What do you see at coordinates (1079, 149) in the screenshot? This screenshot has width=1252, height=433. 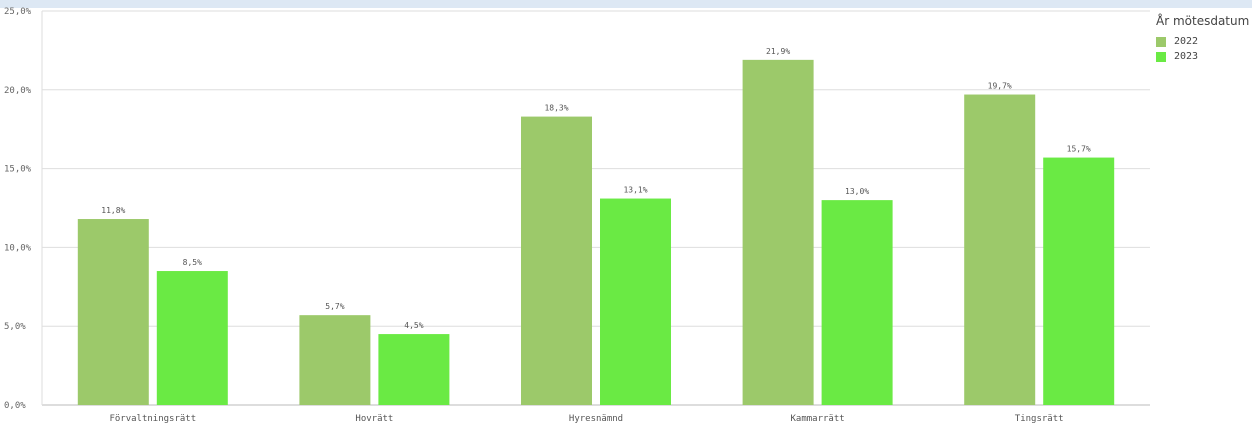 I see `data-label: 15,7%` at bounding box center [1079, 149].